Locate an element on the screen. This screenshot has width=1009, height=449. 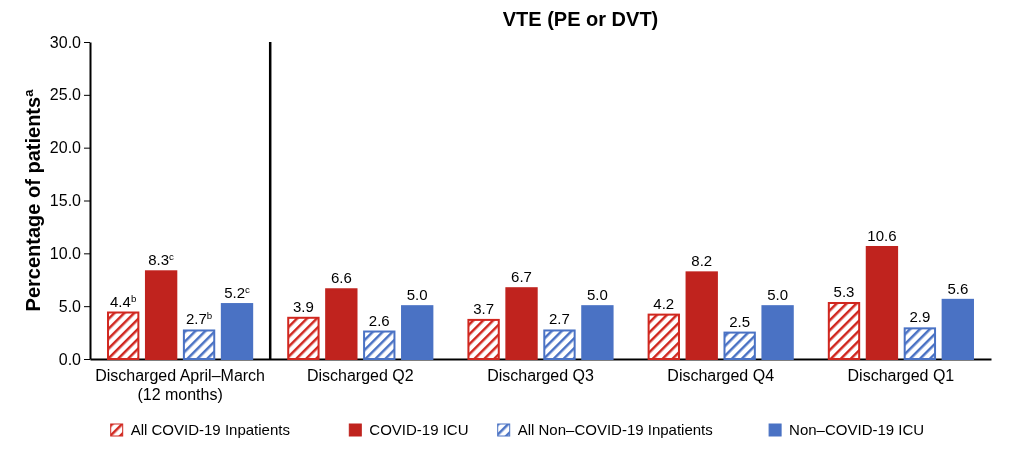
x-tick-label: Discharged April–March (12 months) is located at coordinates (180, 385).